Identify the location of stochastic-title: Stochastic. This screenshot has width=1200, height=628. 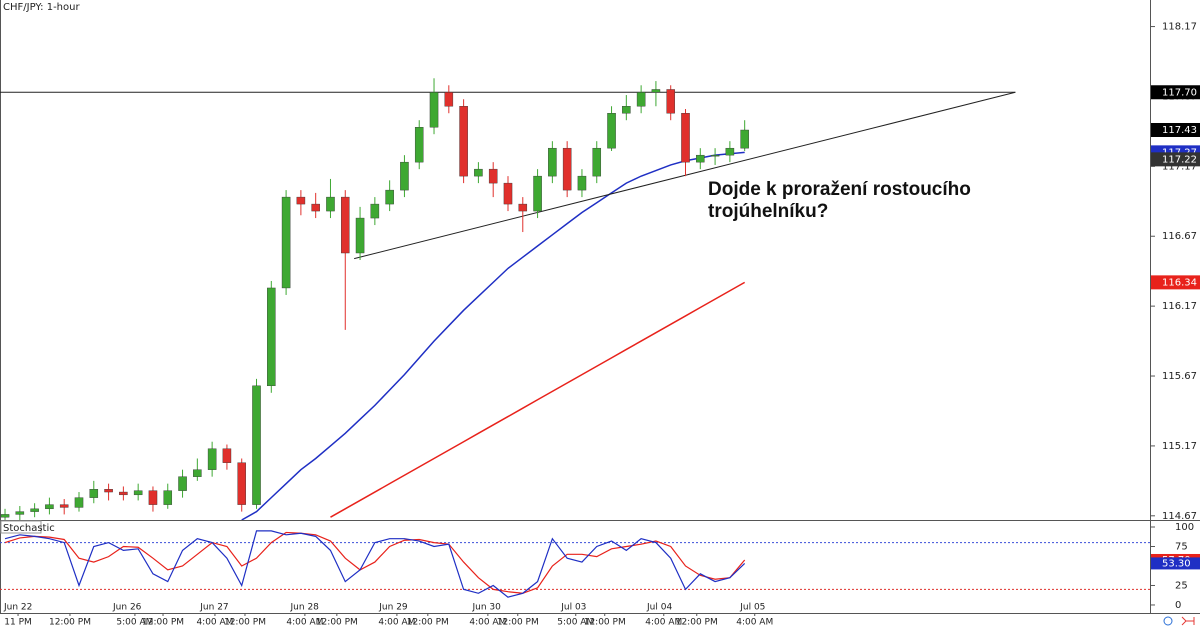
(29, 528).